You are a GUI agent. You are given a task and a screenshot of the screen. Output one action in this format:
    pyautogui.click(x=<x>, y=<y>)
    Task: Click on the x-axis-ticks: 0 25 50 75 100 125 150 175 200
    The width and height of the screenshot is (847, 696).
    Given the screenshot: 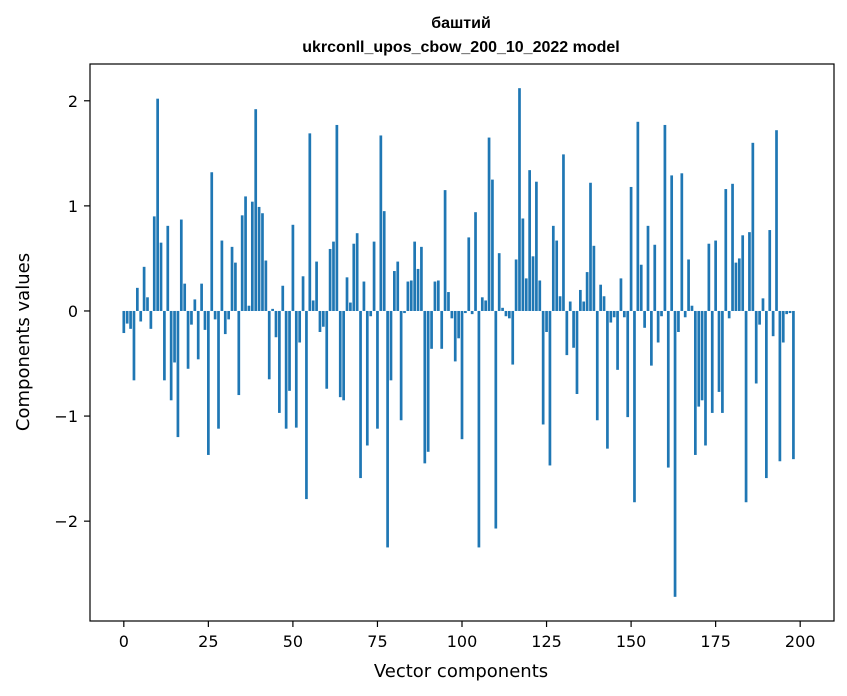 What is the action you would take?
    pyautogui.click(x=467, y=636)
    